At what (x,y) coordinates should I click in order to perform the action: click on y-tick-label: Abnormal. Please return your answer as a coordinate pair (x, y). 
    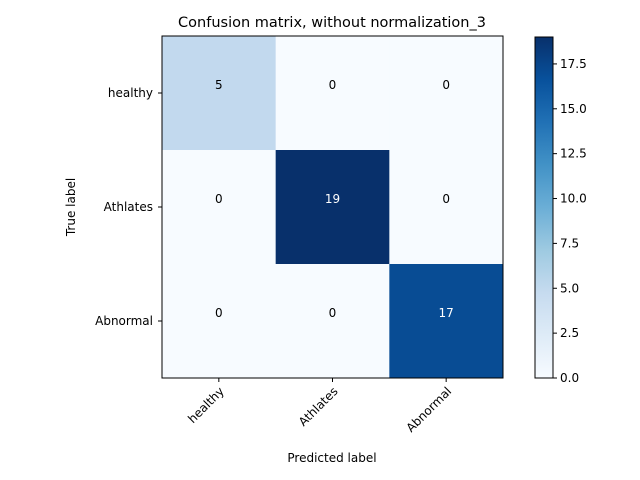
    Looking at the image, I should click on (124, 321).